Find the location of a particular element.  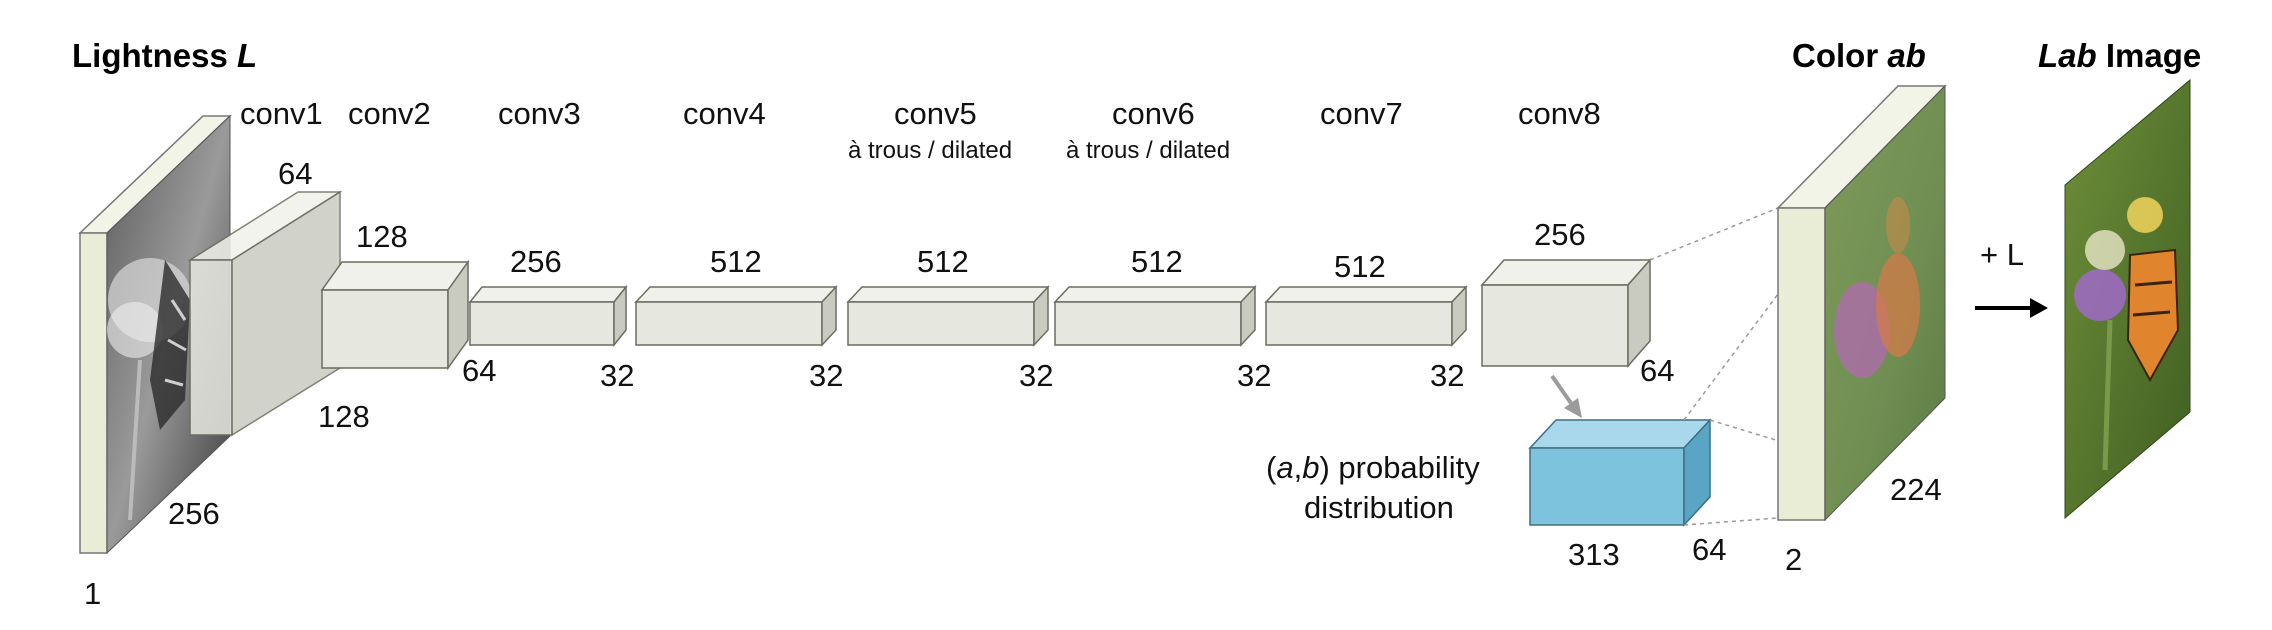

conv5-depth: 512 is located at coordinates (943, 261).